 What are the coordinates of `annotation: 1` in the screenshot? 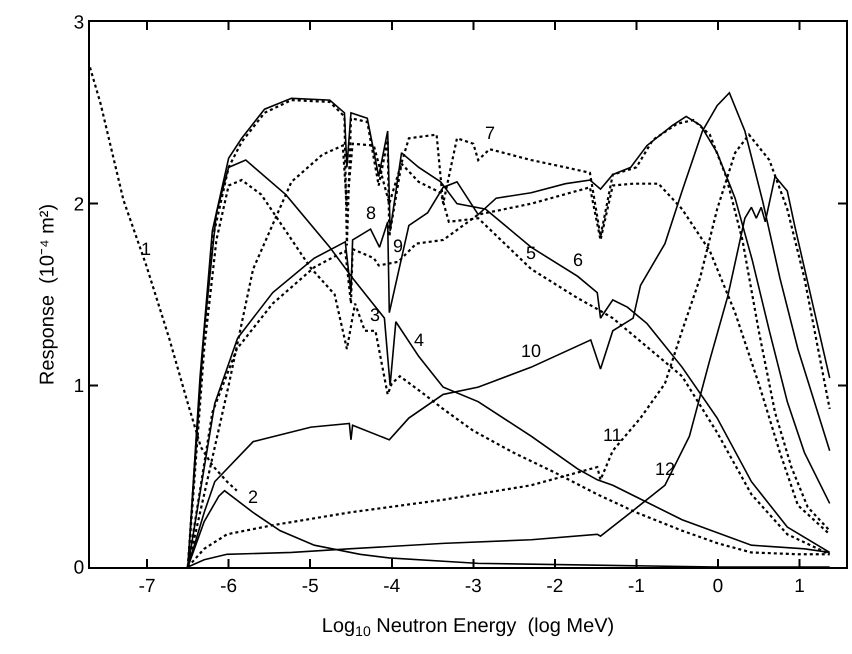 It's located at (146, 249).